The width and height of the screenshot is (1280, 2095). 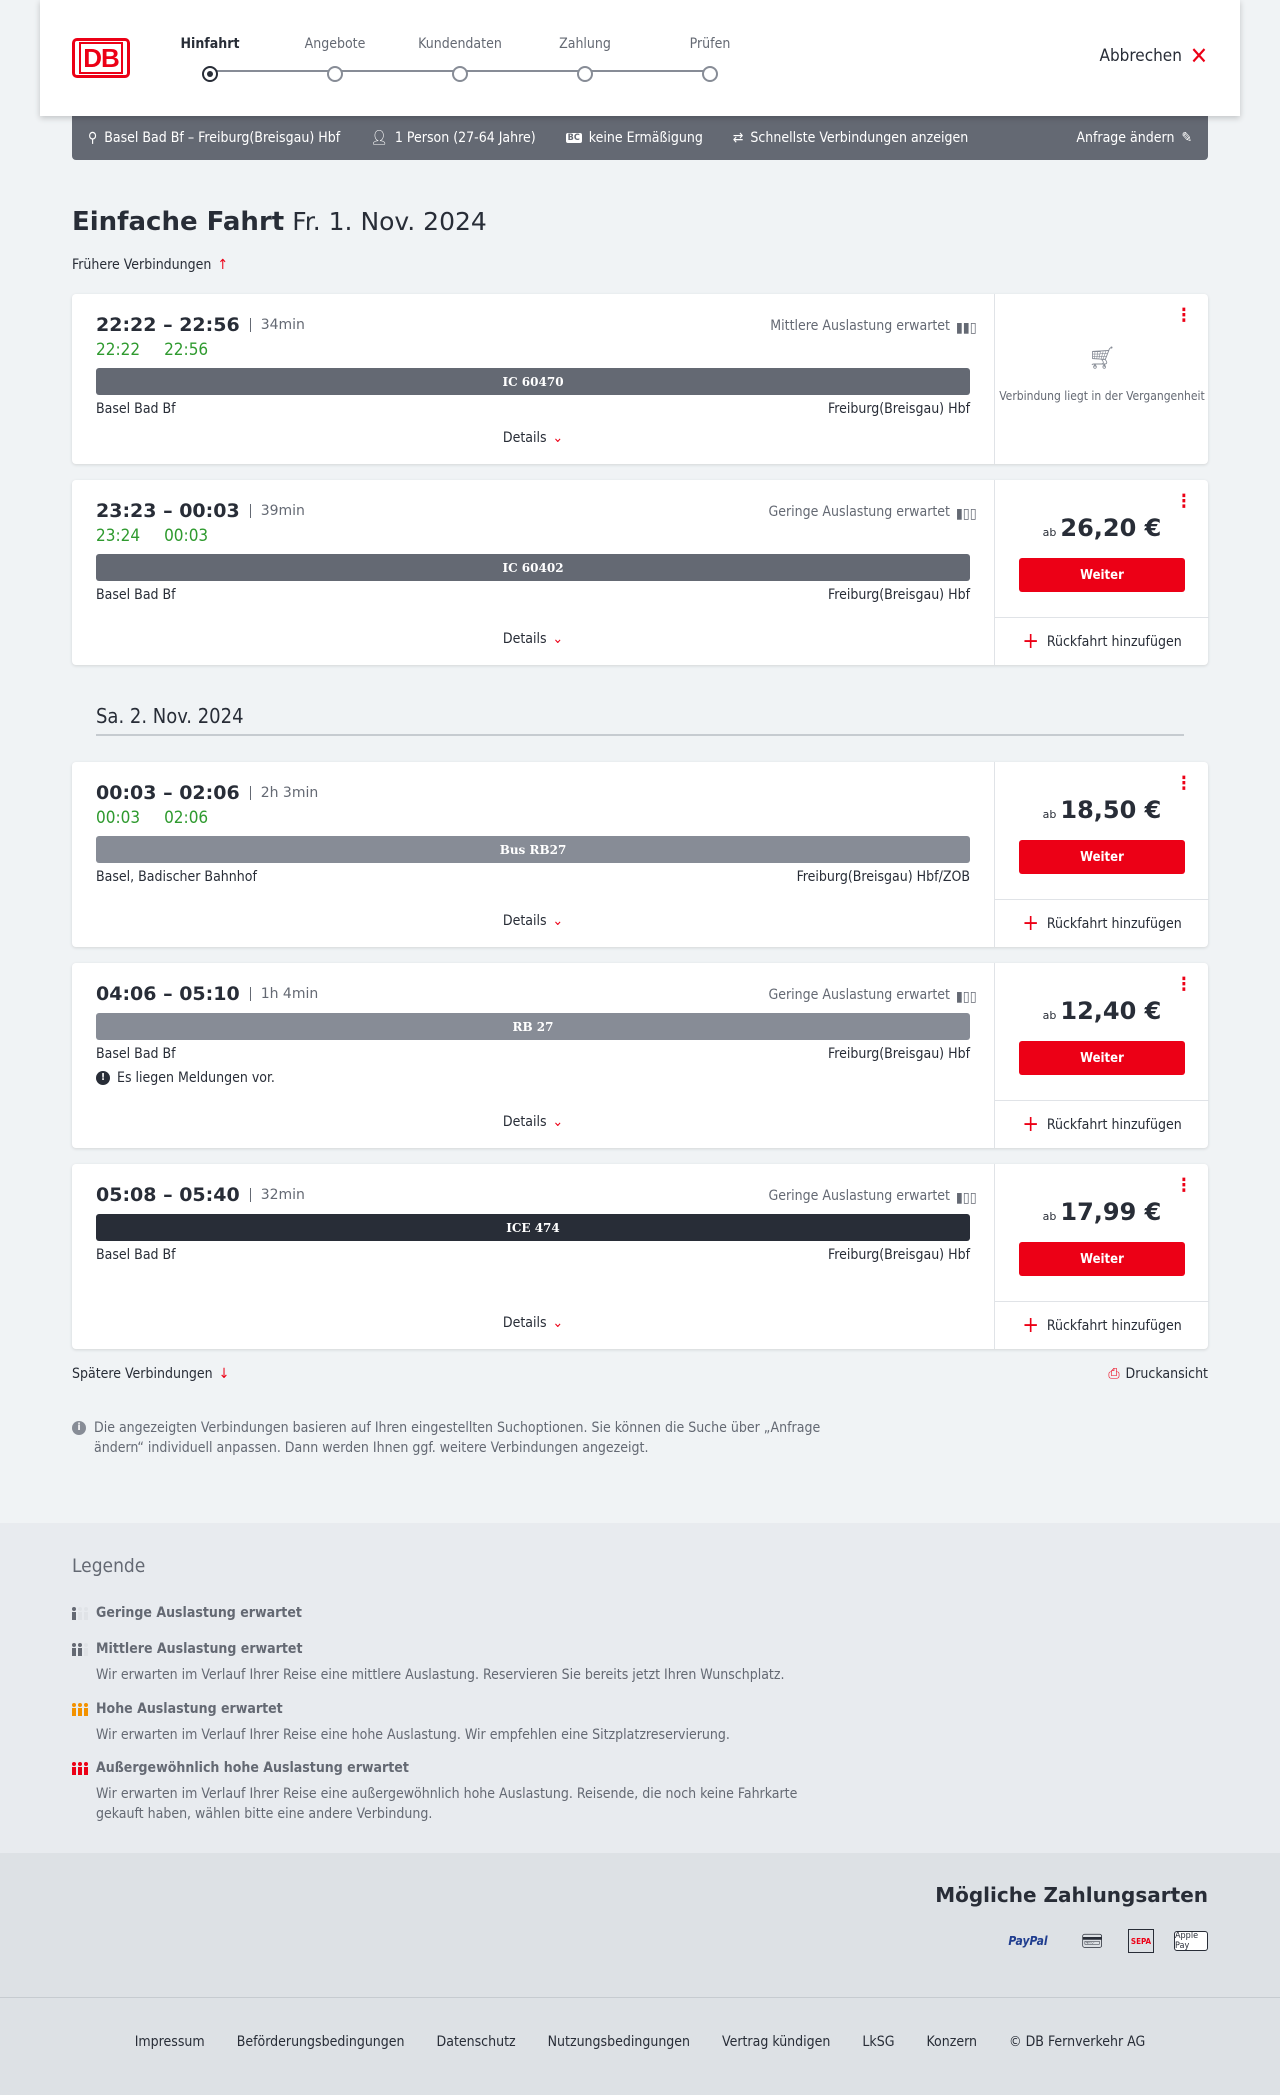 What do you see at coordinates (109, 1566) in the screenshot?
I see `legend-title: Legende` at bounding box center [109, 1566].